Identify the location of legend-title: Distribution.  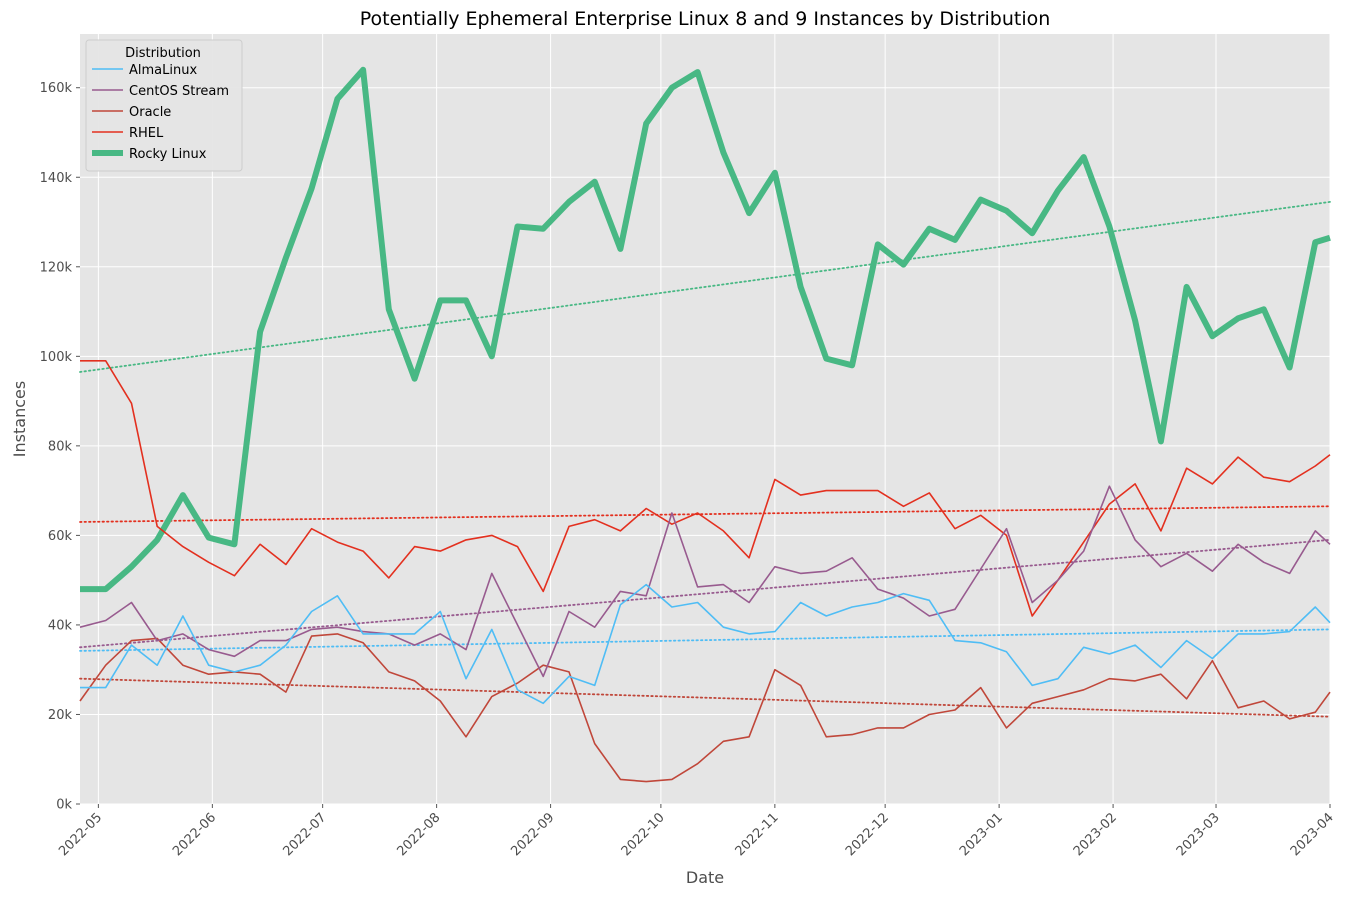
(163, 53).